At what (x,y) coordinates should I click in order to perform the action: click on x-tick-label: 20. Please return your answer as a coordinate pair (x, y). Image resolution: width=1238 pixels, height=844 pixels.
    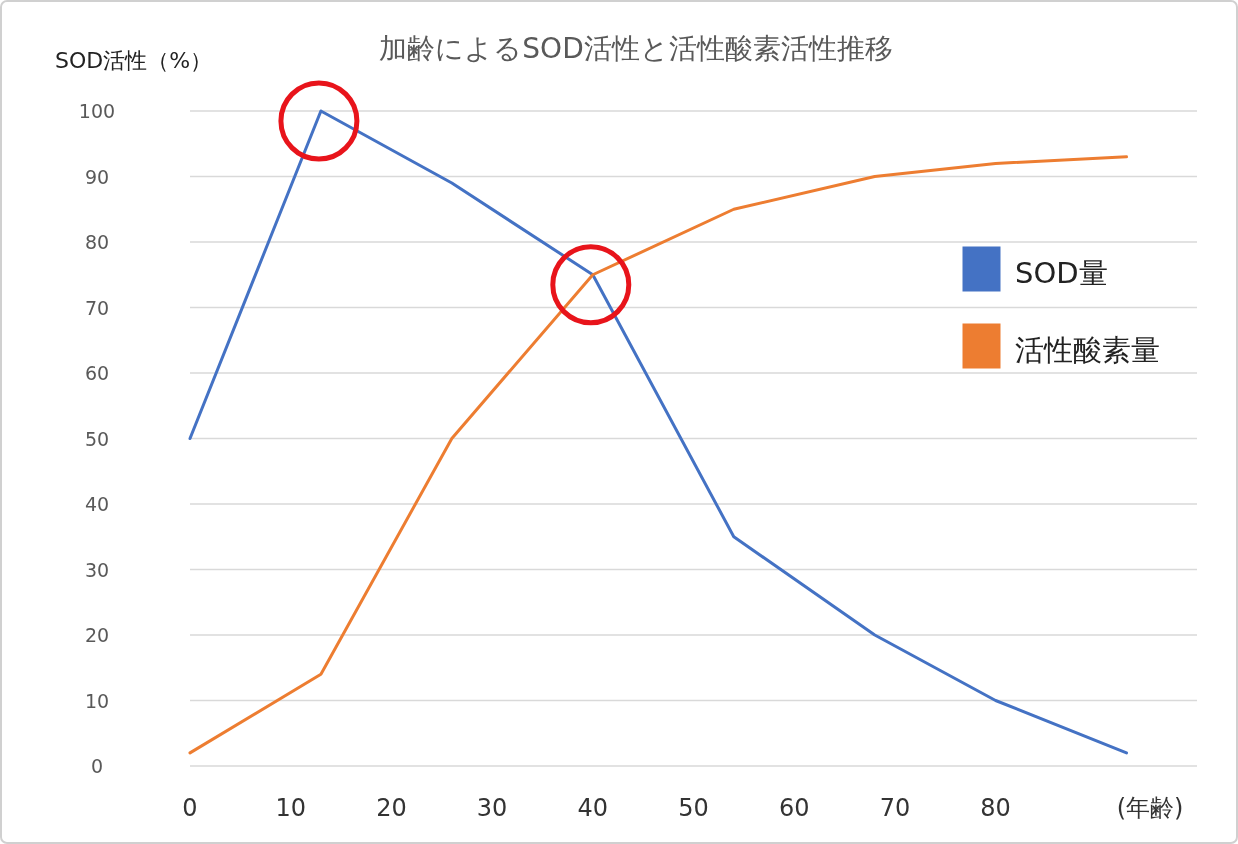
    Looking at the image, I should click on (391, 808).